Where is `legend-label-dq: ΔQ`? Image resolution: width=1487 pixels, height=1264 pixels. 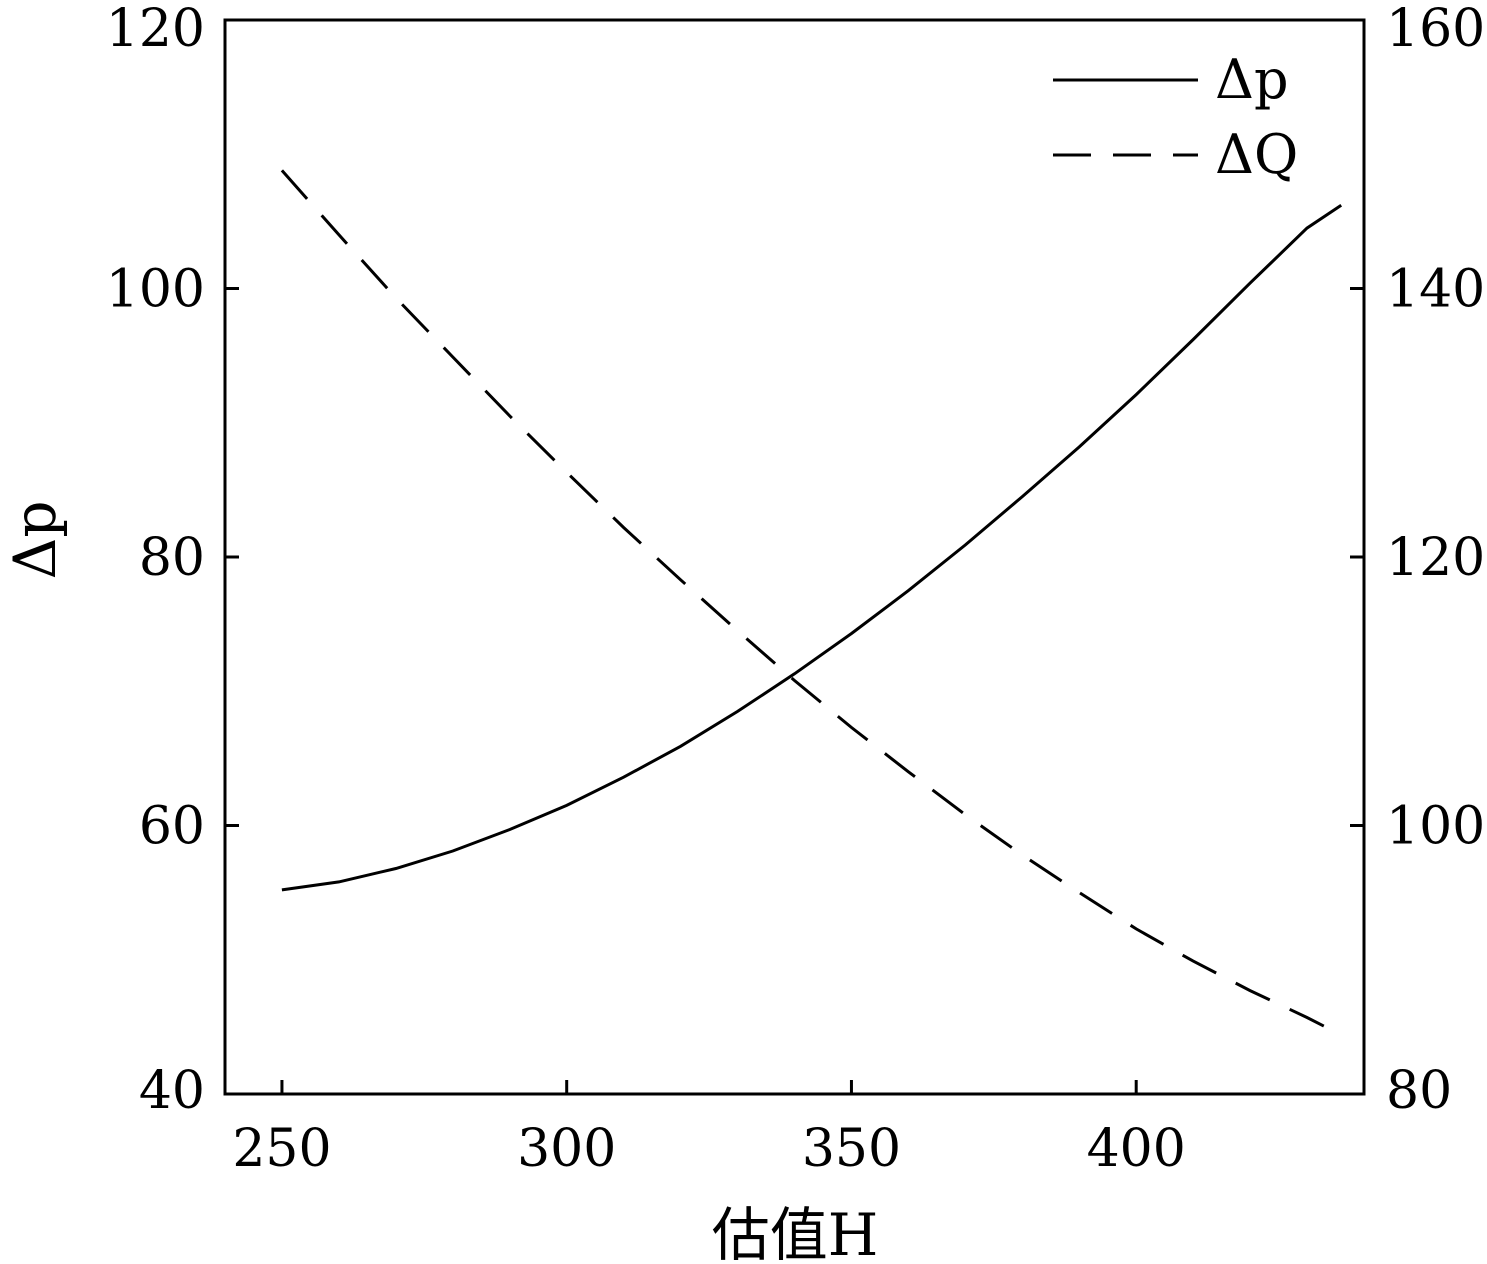
legend-label-dq: ΔQ is located at coordinates (1256, 154).